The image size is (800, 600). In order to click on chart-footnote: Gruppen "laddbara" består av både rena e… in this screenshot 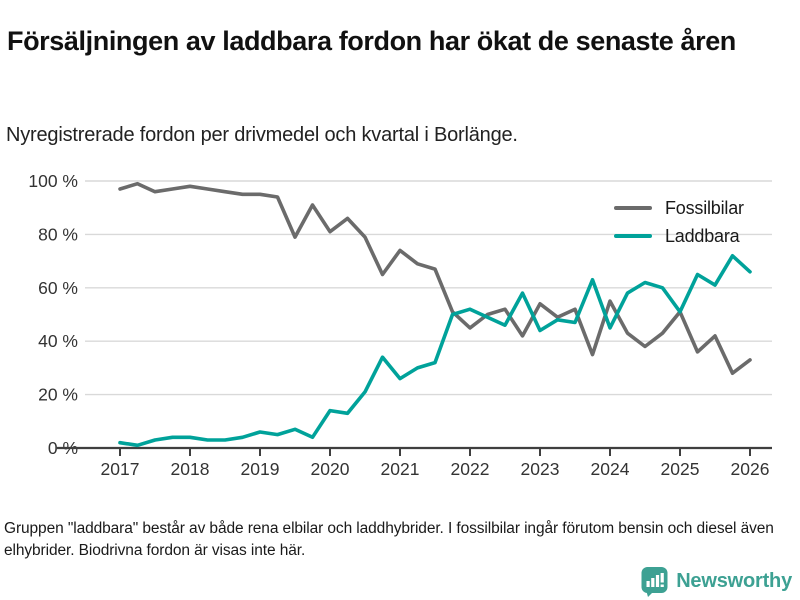, I will do `click(389, 539)`.